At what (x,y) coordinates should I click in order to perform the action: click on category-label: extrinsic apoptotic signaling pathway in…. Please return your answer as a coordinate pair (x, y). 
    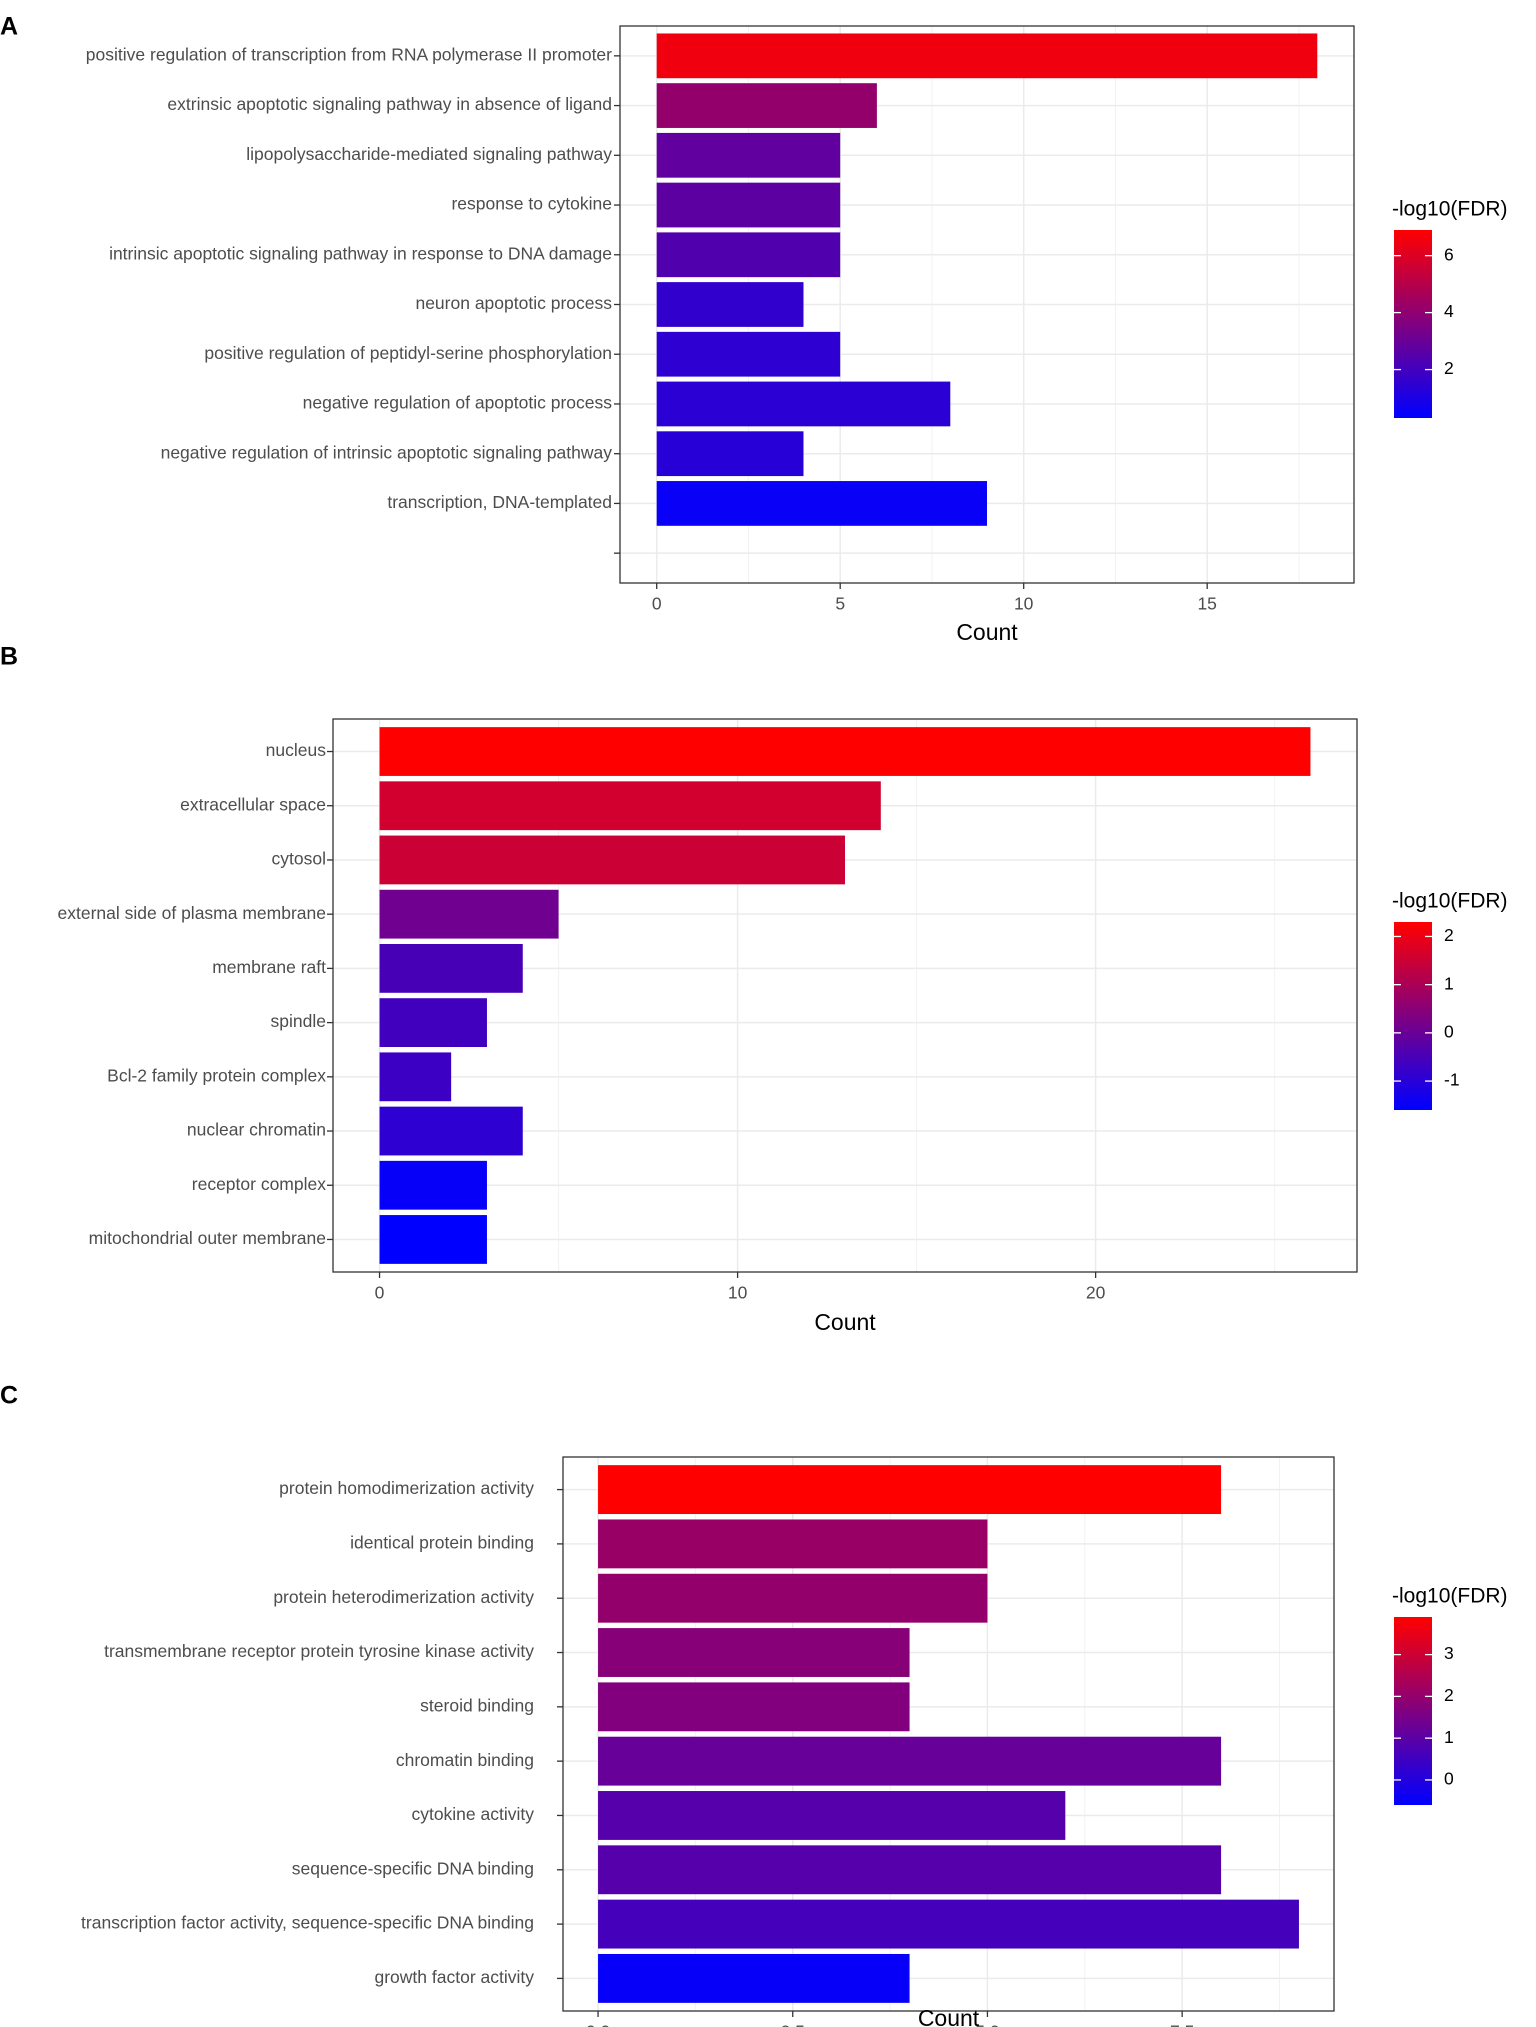
    Looking at the image, I should click on (389, 104).